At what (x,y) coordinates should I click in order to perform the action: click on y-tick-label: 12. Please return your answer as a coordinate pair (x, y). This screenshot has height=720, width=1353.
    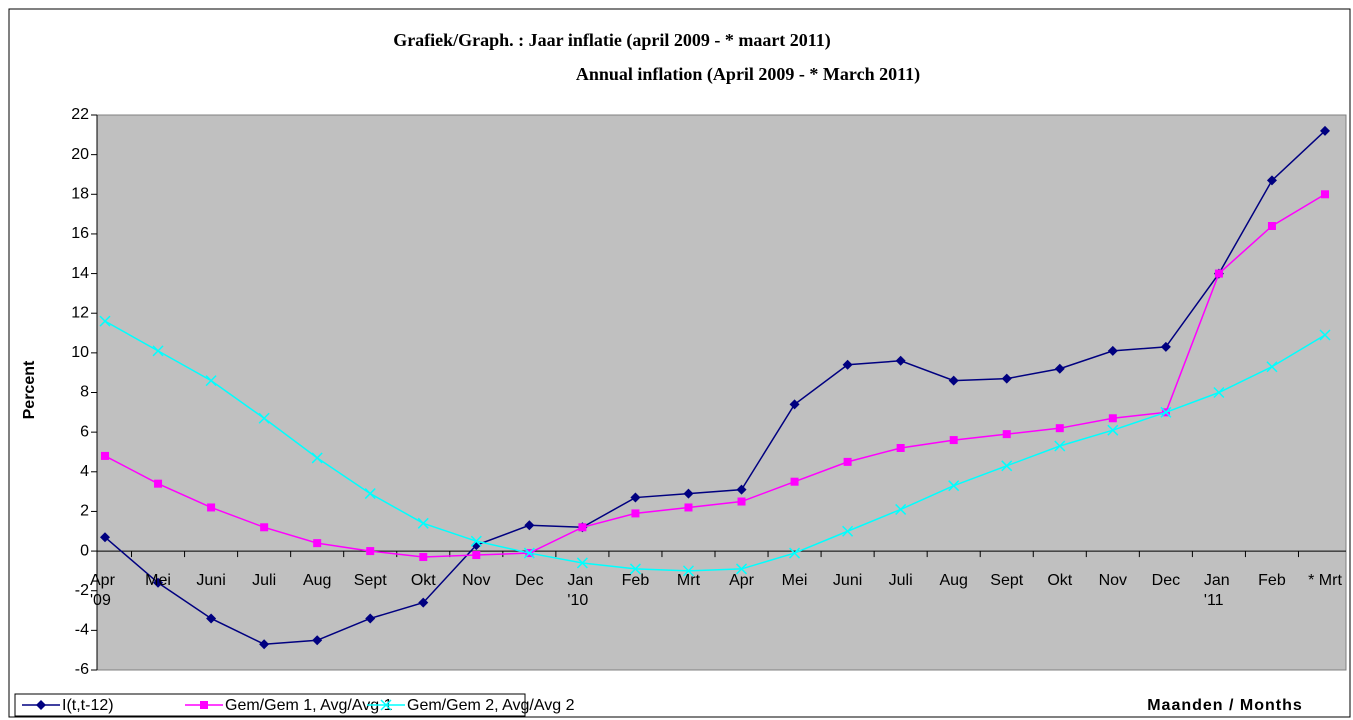
    Looking at the image, I should click on (80, 312).